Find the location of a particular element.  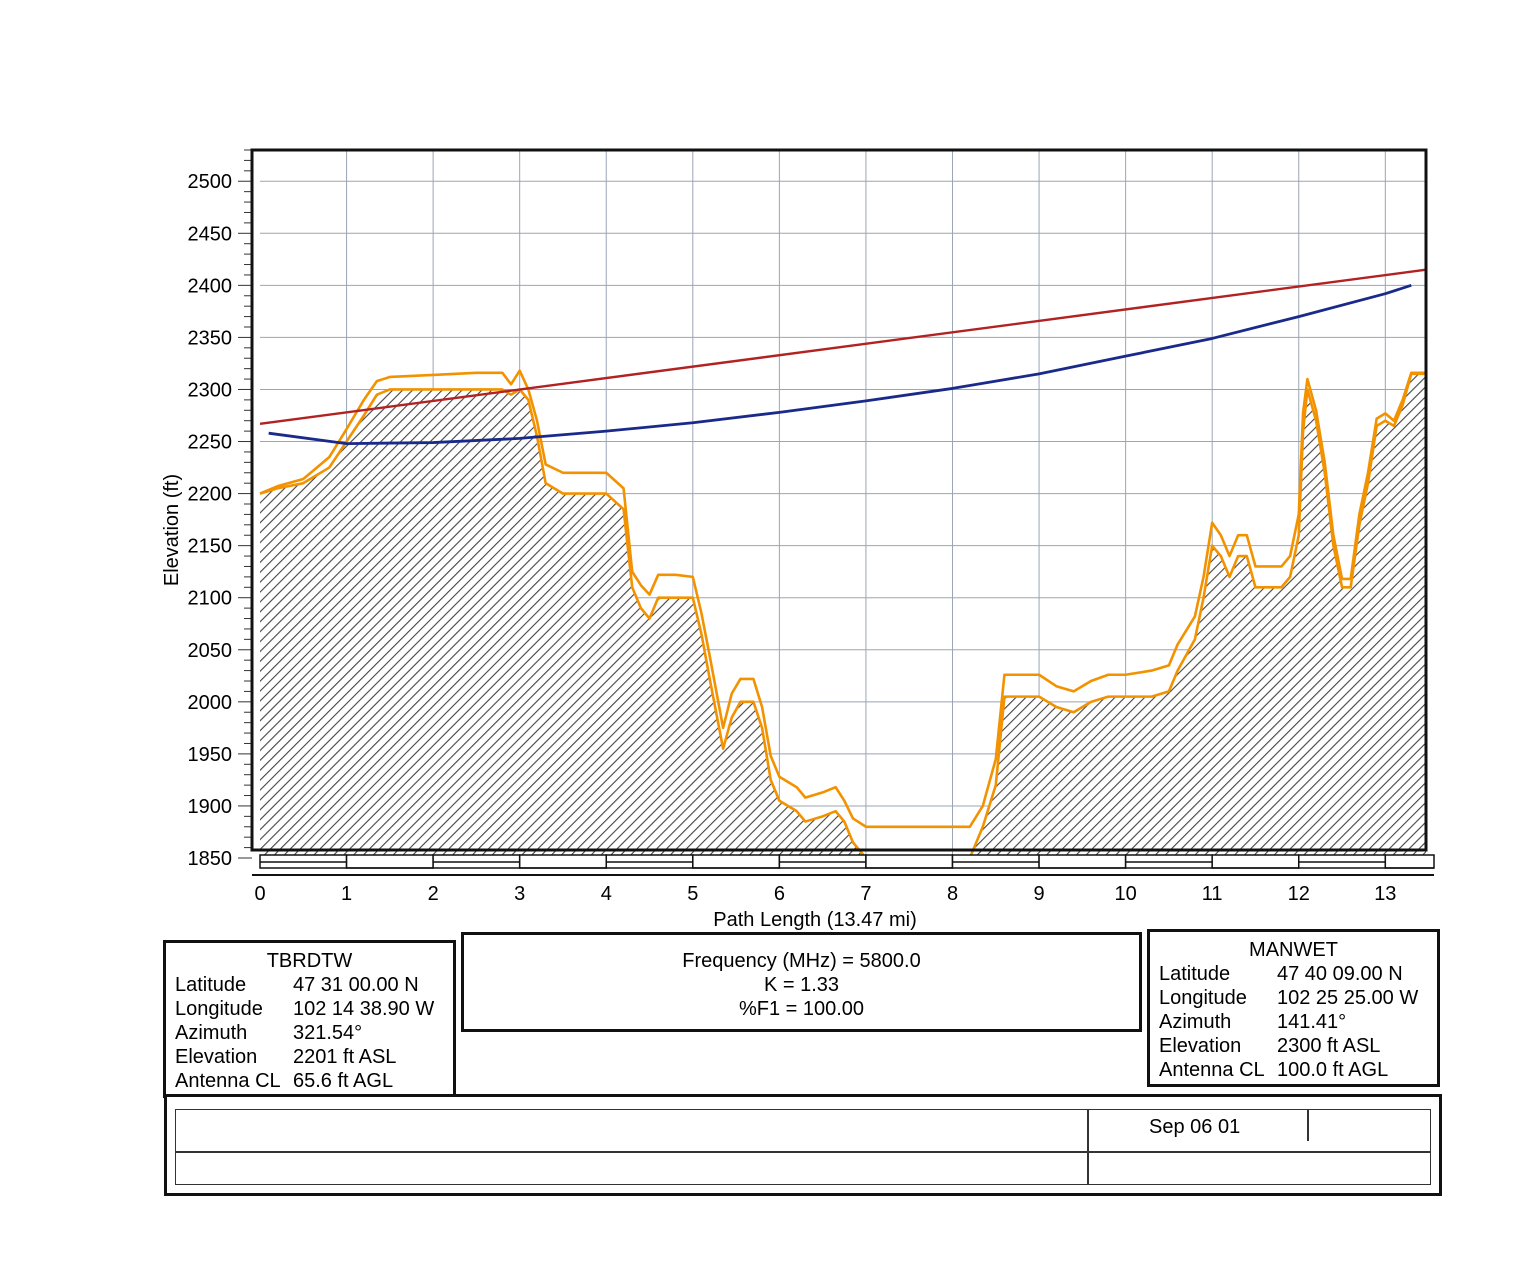

frequency-line: Frequency (MHz) = 5800.0 is located at coordinates (801, 961).